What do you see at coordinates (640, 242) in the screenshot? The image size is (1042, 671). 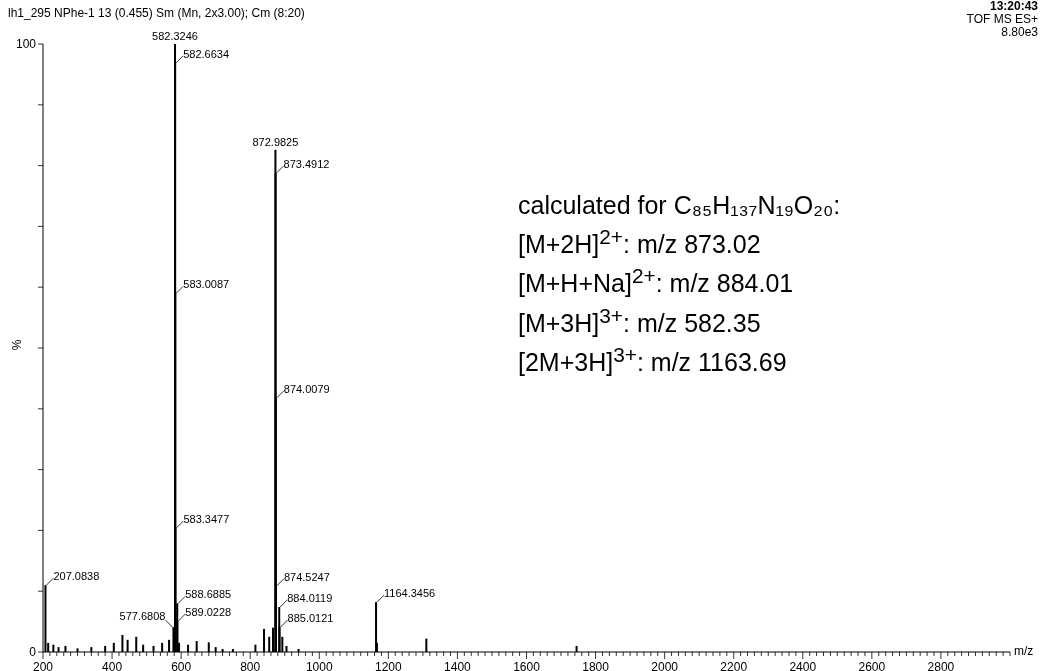 I see `annotation: [M+2H]$^{2+}$: m/z 873.02` at bounding box center [640, 242].